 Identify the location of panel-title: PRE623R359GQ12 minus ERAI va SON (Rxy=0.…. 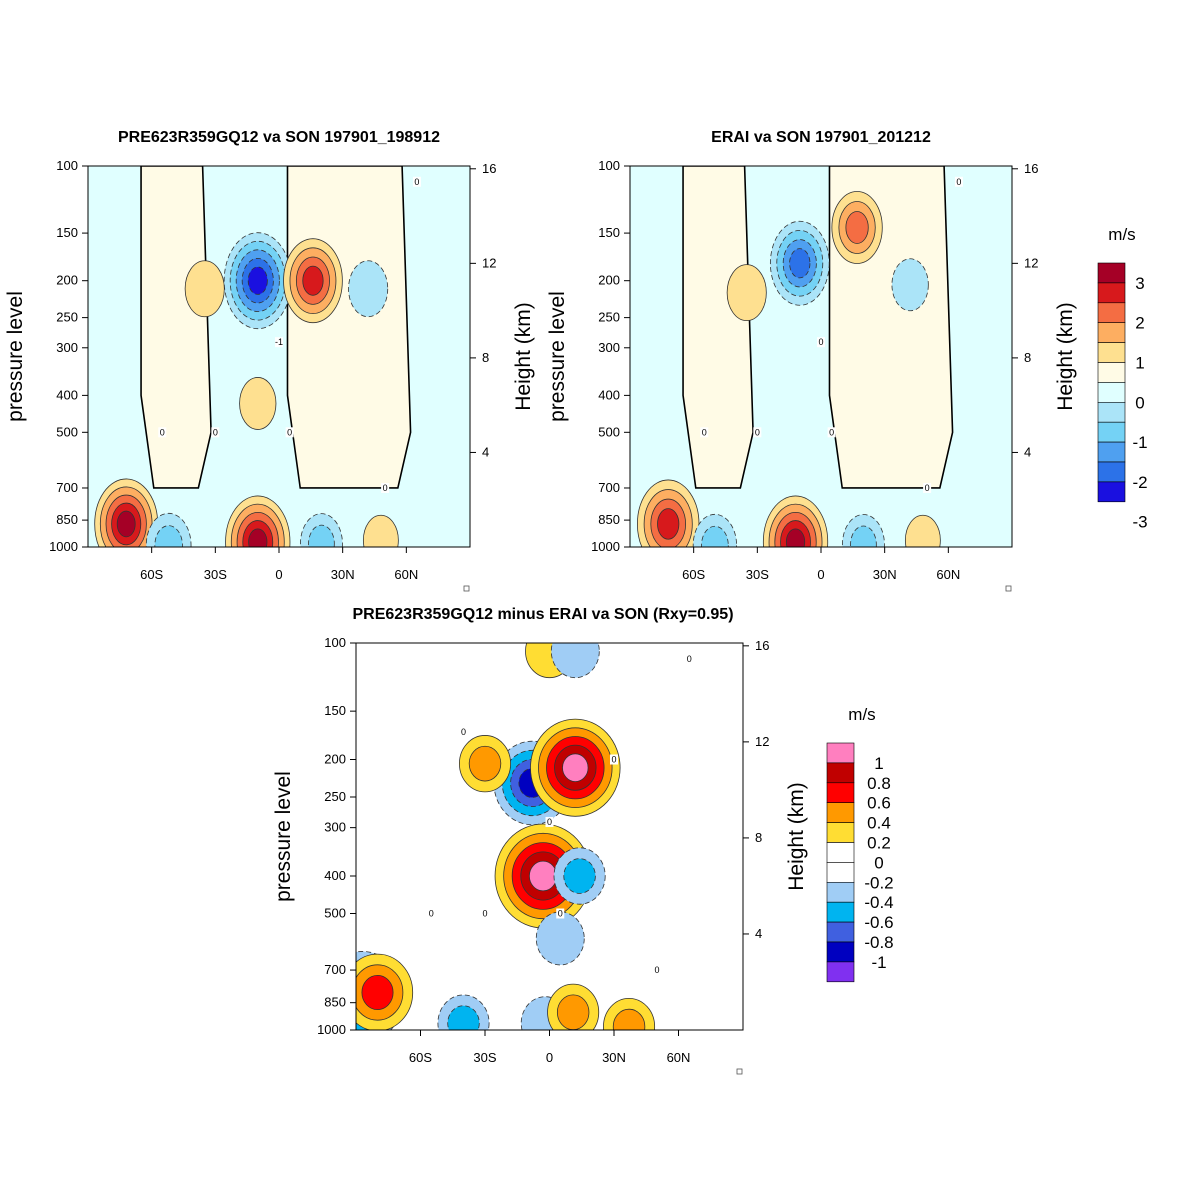
(542, 614).